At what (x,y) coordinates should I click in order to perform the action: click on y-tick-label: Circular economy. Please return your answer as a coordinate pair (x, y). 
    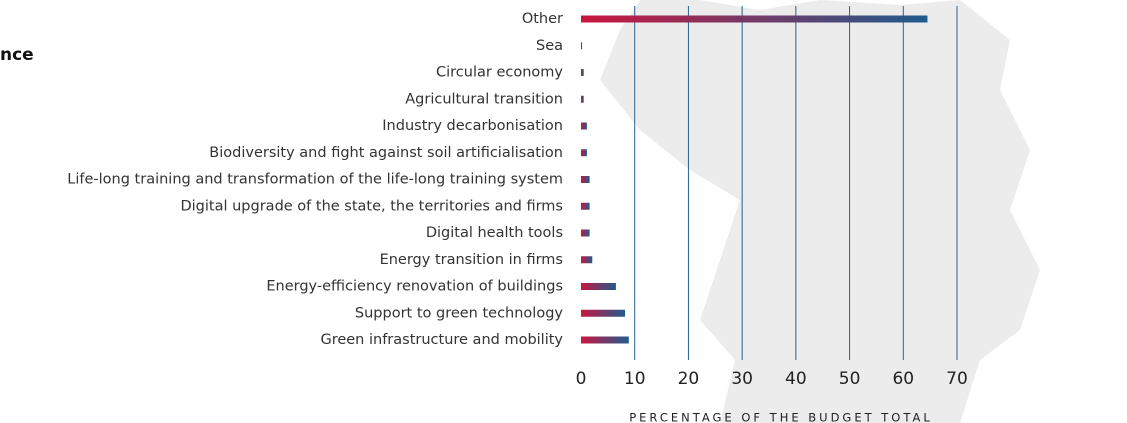
    Looking at the image, I should click on (499, 73).